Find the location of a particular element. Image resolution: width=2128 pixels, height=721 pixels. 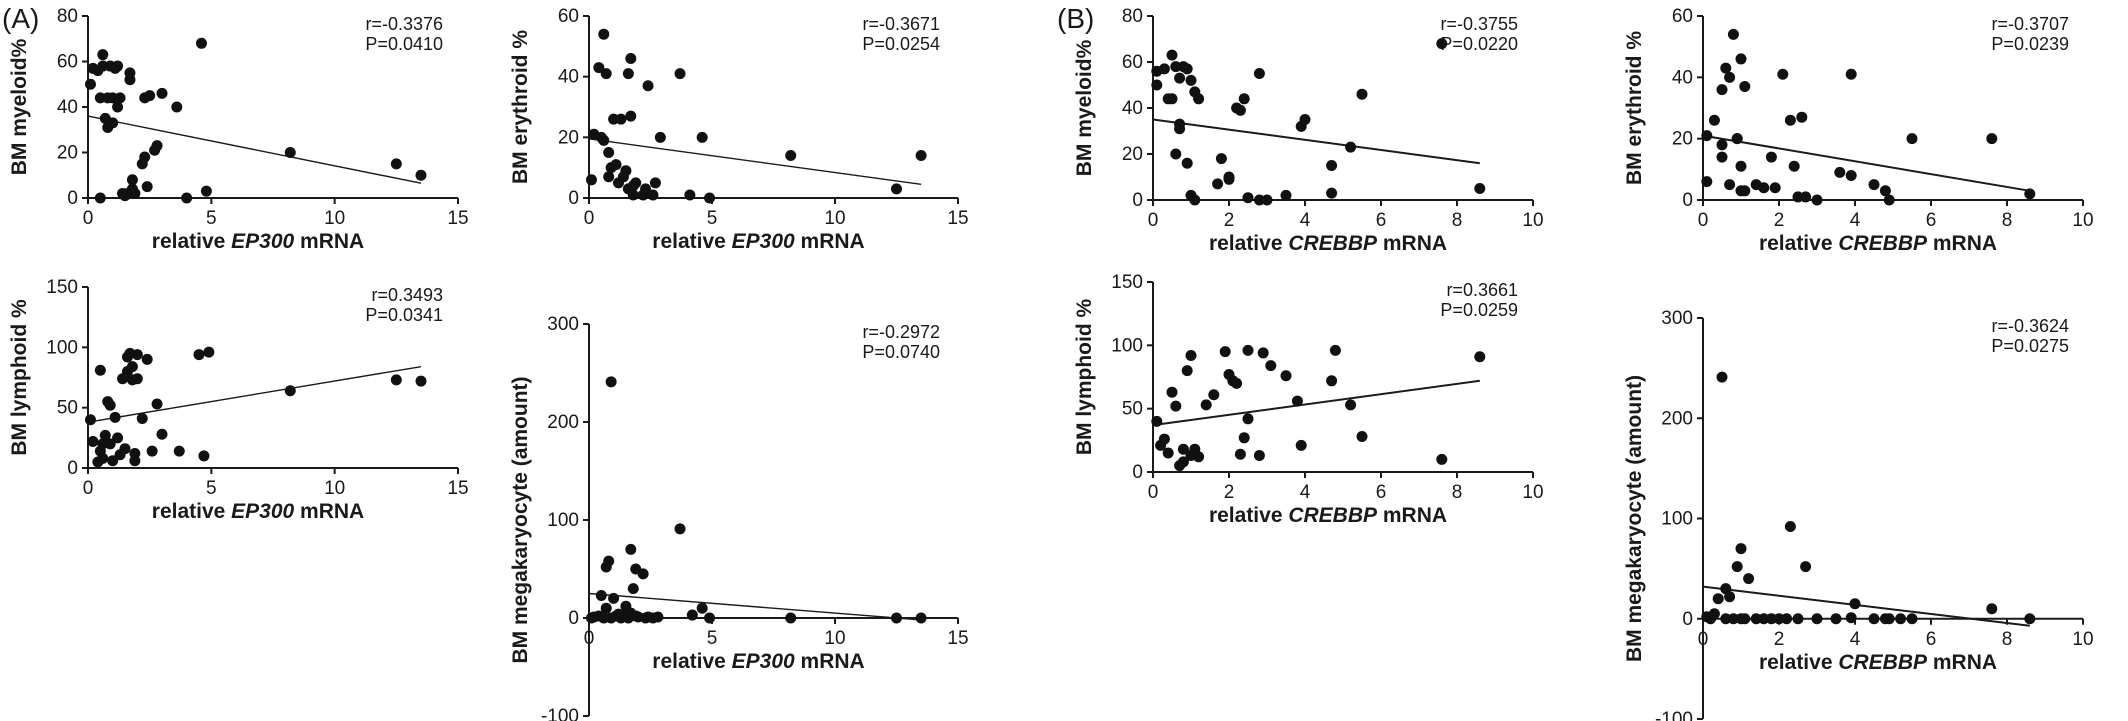

y-tick-label: 20 is located at coordinates (568, 137).